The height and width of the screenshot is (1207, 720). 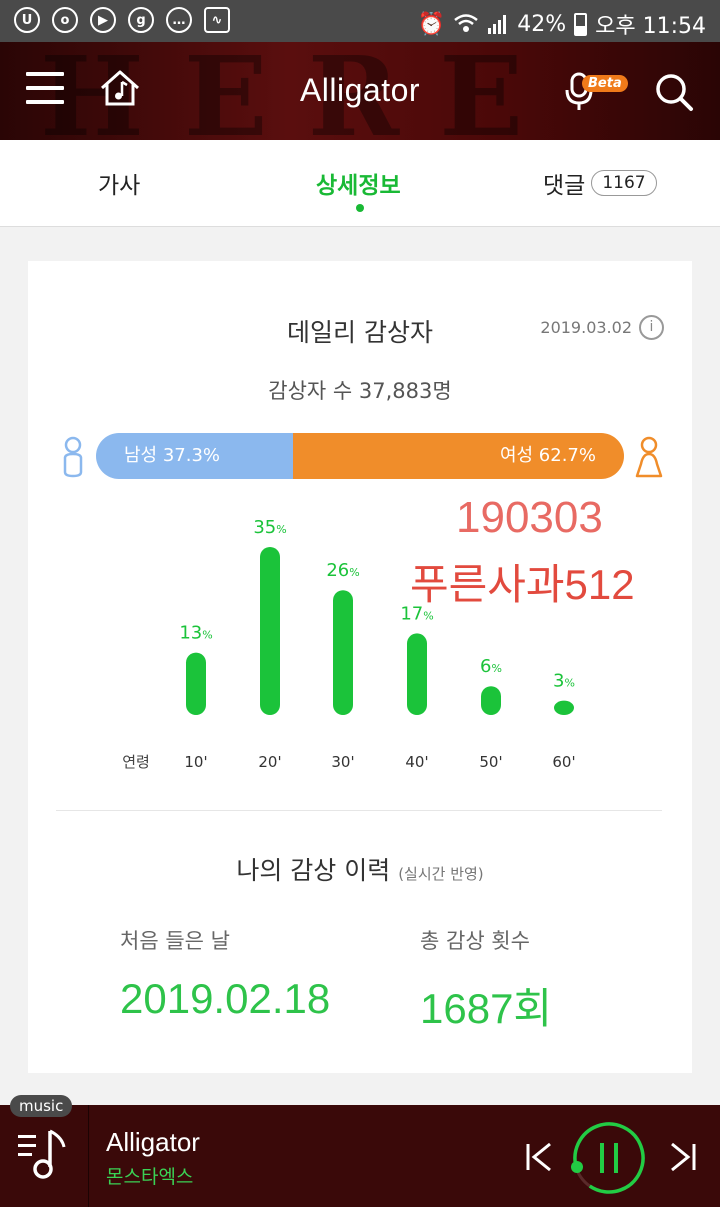 What do you see at coordinates (586, 327) in the screenshot?
I see `stats-date: 2019.03.02` at bounding box center [586, 327].